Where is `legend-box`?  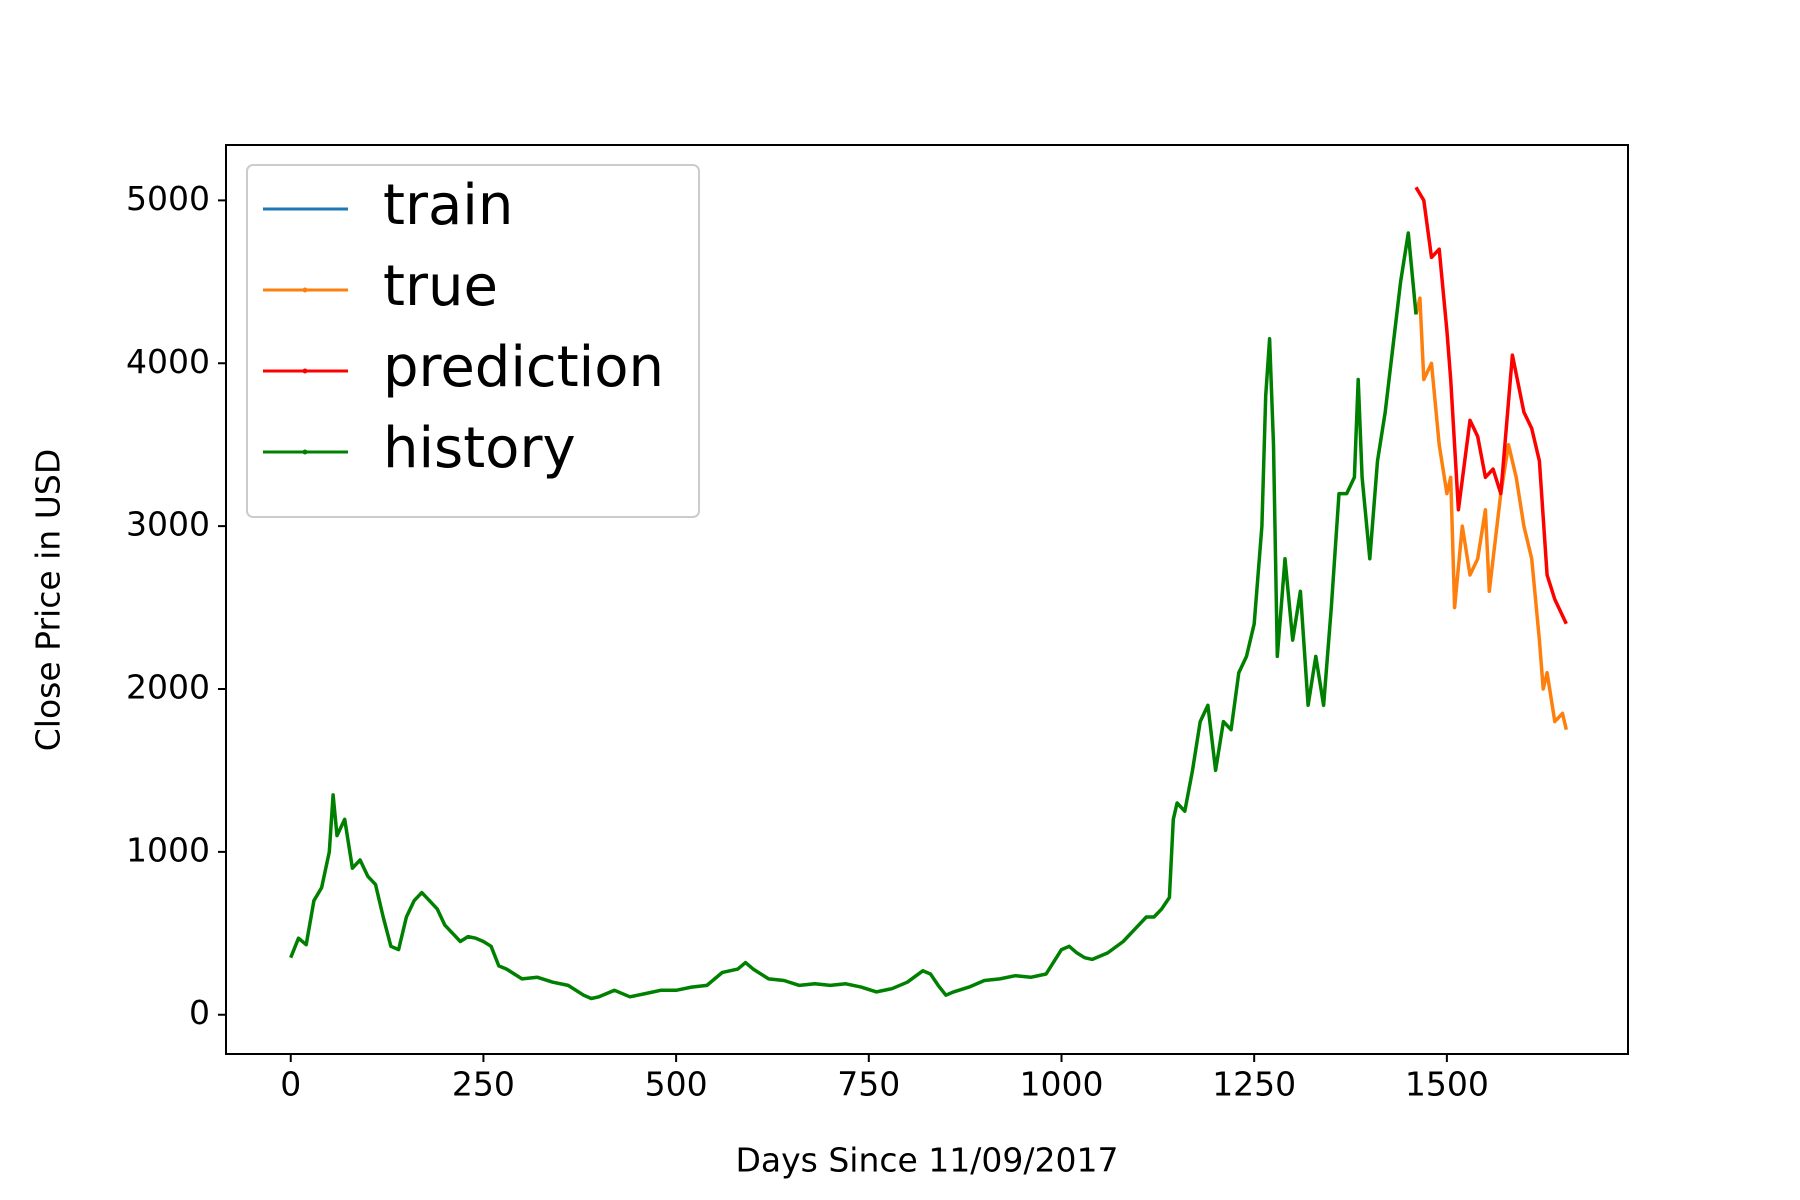 legend-box is located at coordinates (473, 341).